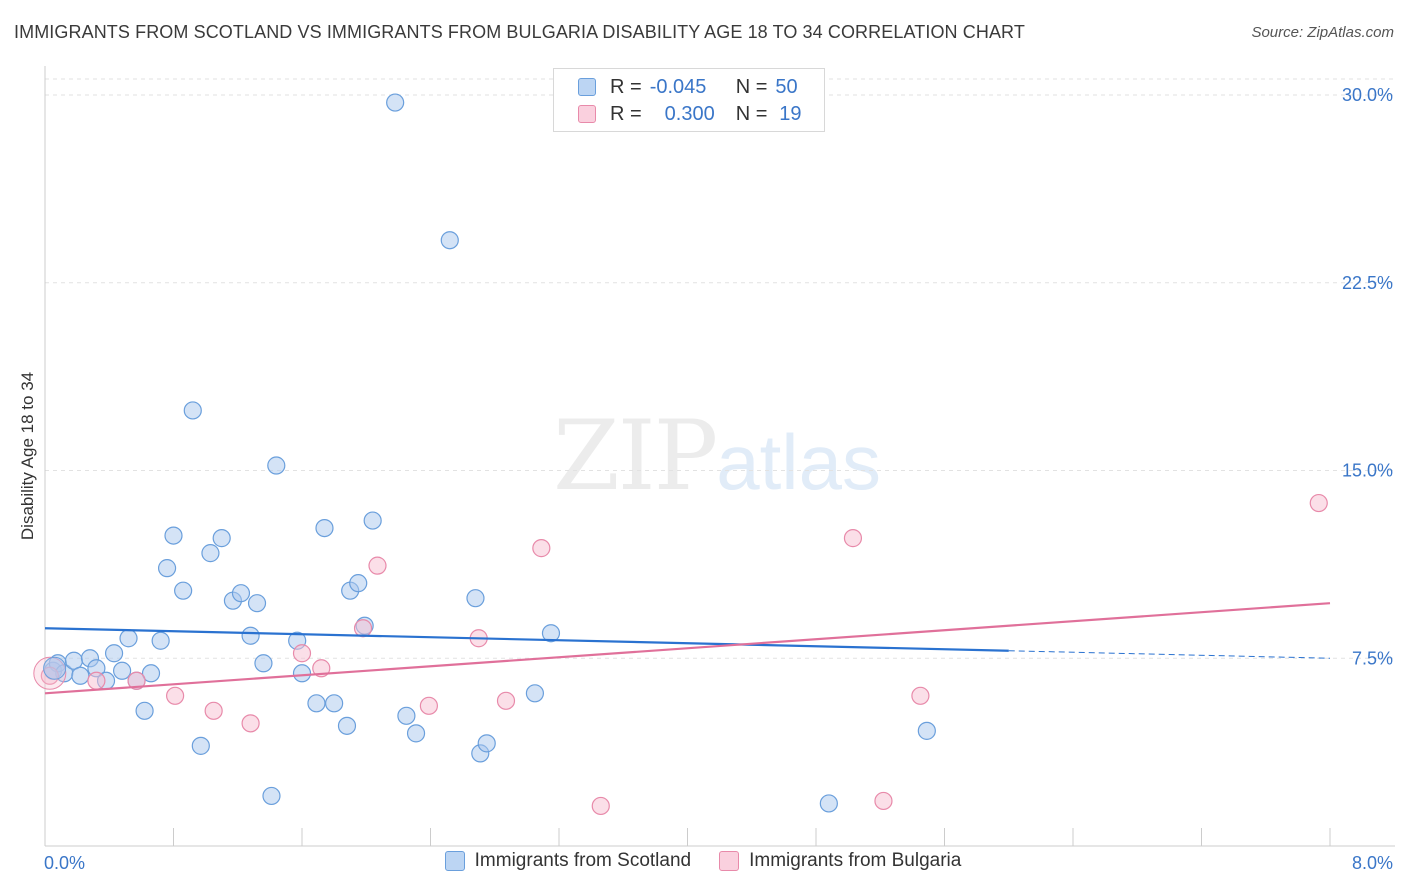 This screenshot has height=892, width=1406. I want to click on legend-row-scotland: R = -0.045 N = 50, so click(688, 87).